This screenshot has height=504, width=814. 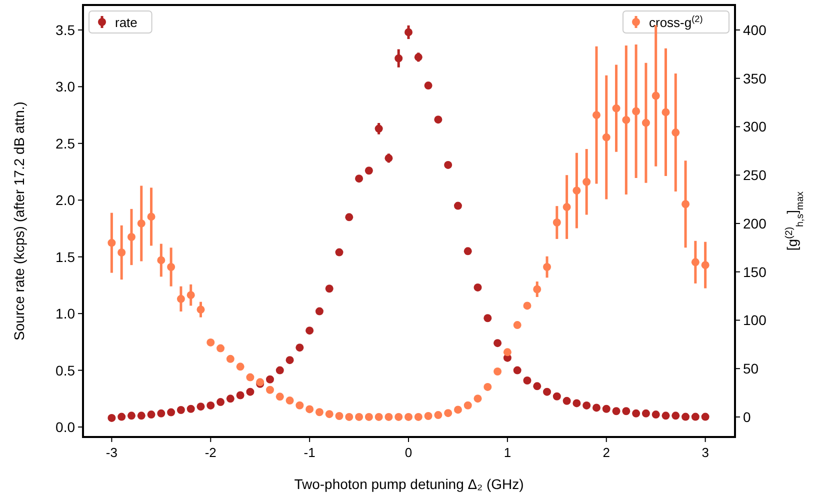 I want to click on y2-tick-label: 350, so click(x=755, y=78).